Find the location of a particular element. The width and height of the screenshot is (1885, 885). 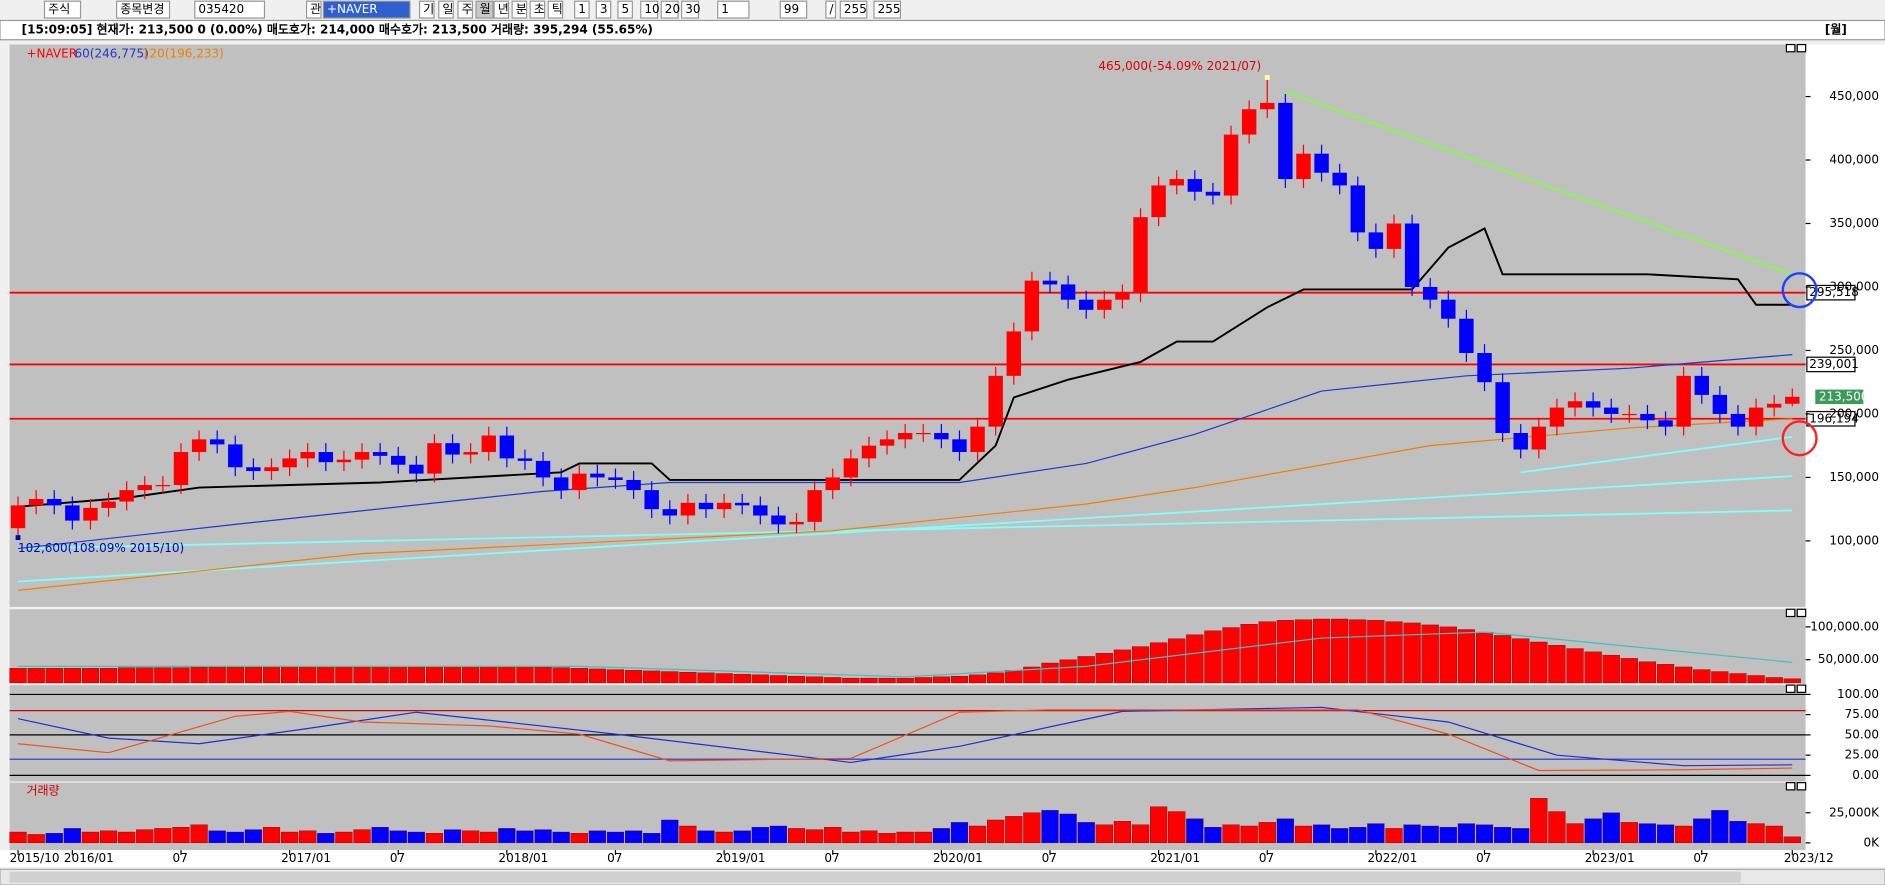

toolbar-label: / is located at coordinates (831, 9).